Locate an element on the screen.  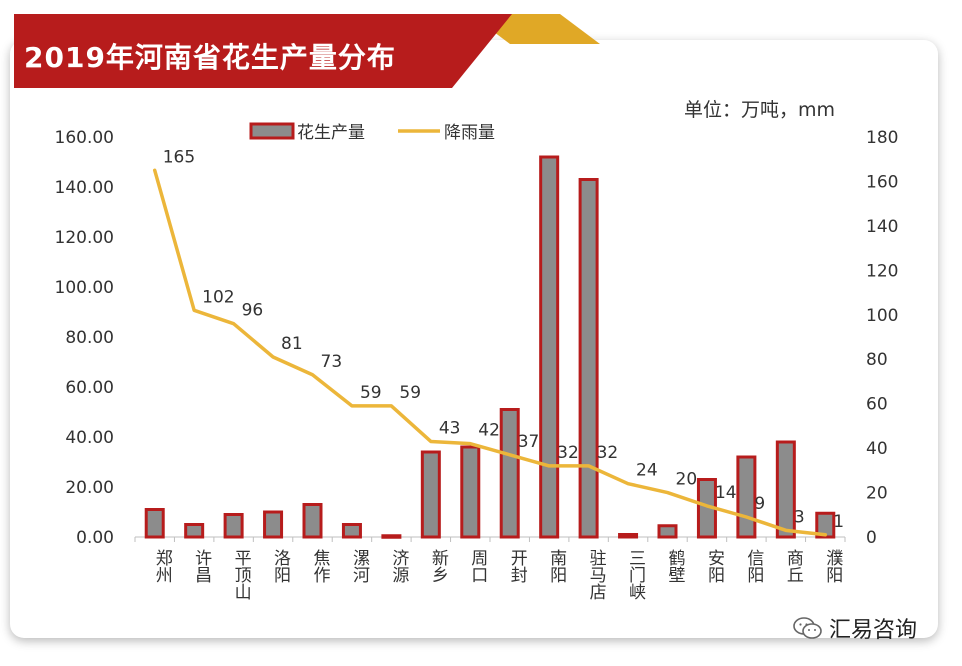
x-tick-label: 南阳 is located at coordinates (556, 566).